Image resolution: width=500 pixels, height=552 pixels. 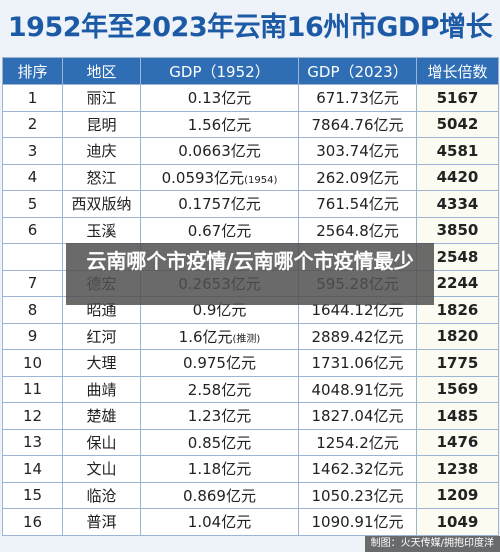 What do you see at coordinates (32, 204) in the screenshot?
I see `table-cell: 5` at bounding box center [32, 204].